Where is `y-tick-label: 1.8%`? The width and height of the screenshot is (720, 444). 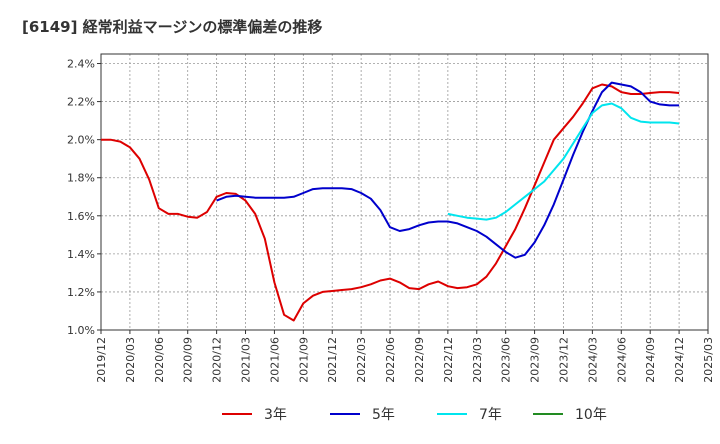 y-tick-label: 1.8% is located at coordinates (81, 178).